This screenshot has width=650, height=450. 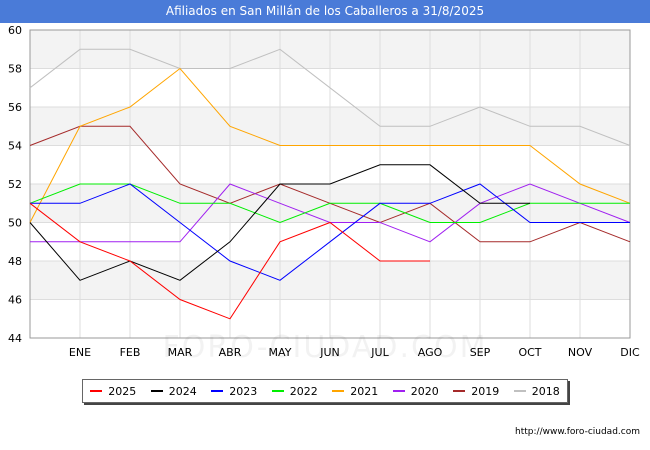 I want to click on legend-label: 2021, so click(x=364, y=391).